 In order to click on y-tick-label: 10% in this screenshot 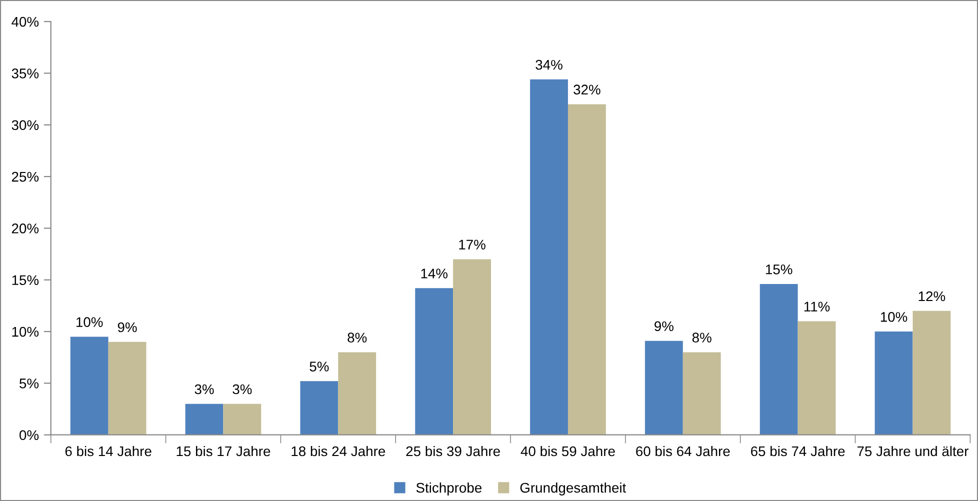, I will do `click(25, 331)`.